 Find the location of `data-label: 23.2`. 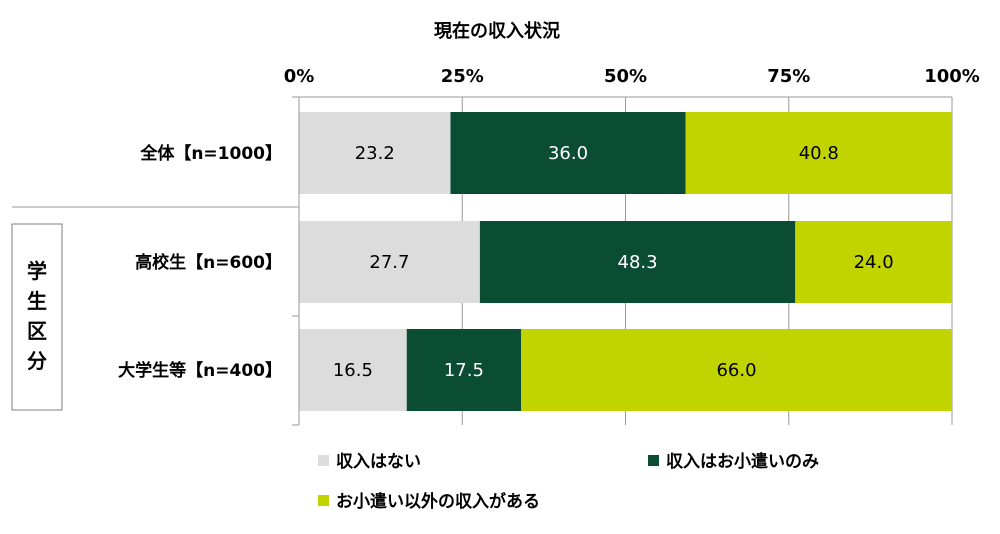

data-label: 23.2 is located at coordinates (375, 153).